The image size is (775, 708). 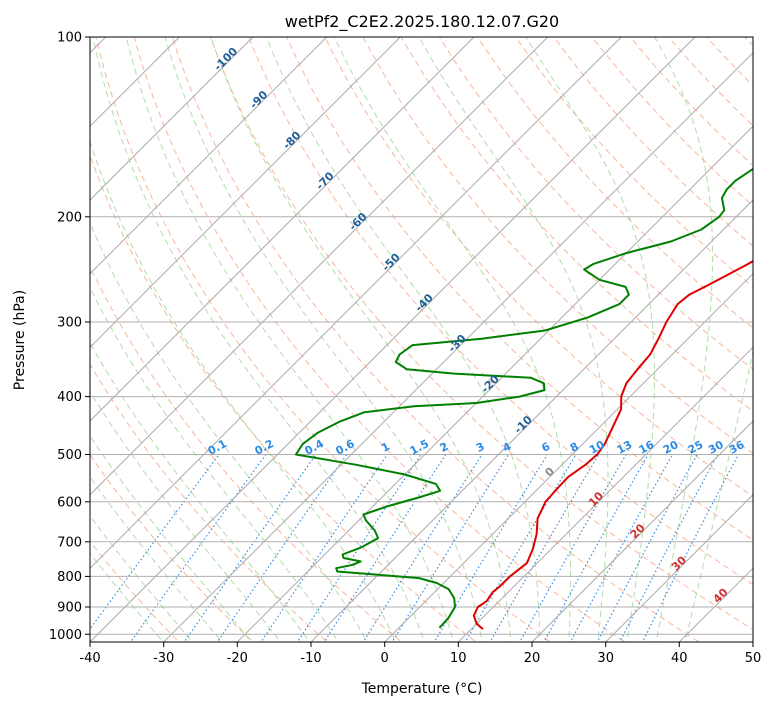 What do you see at coordinates (597, 447) in the screenshot?
I see `mixing-ratio-label: 10` at bounding box center [597, 447].